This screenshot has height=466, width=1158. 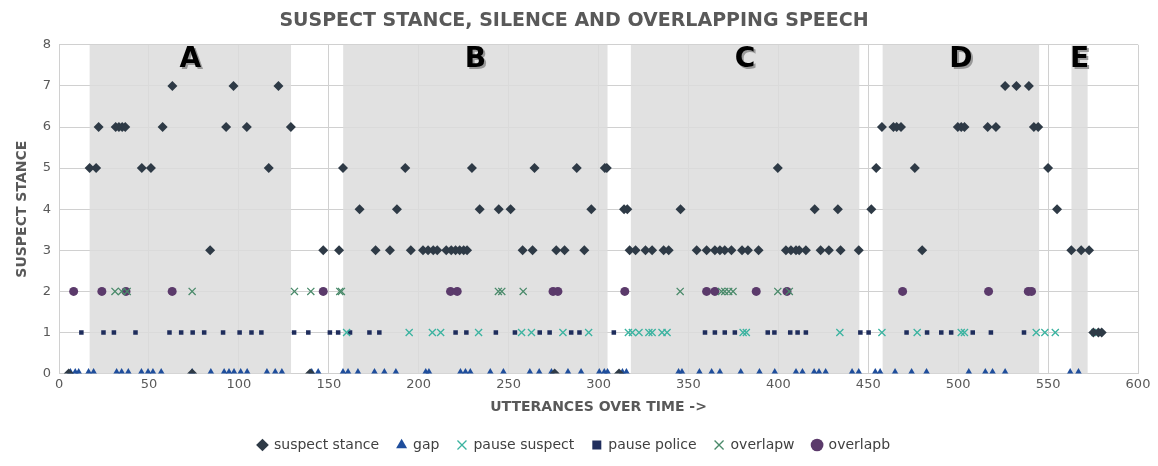 I want to click on chart-title: SUSPECT STANCE, SILENCE AND OVERLAPPING SPEECH, so click(x=574, y=19).